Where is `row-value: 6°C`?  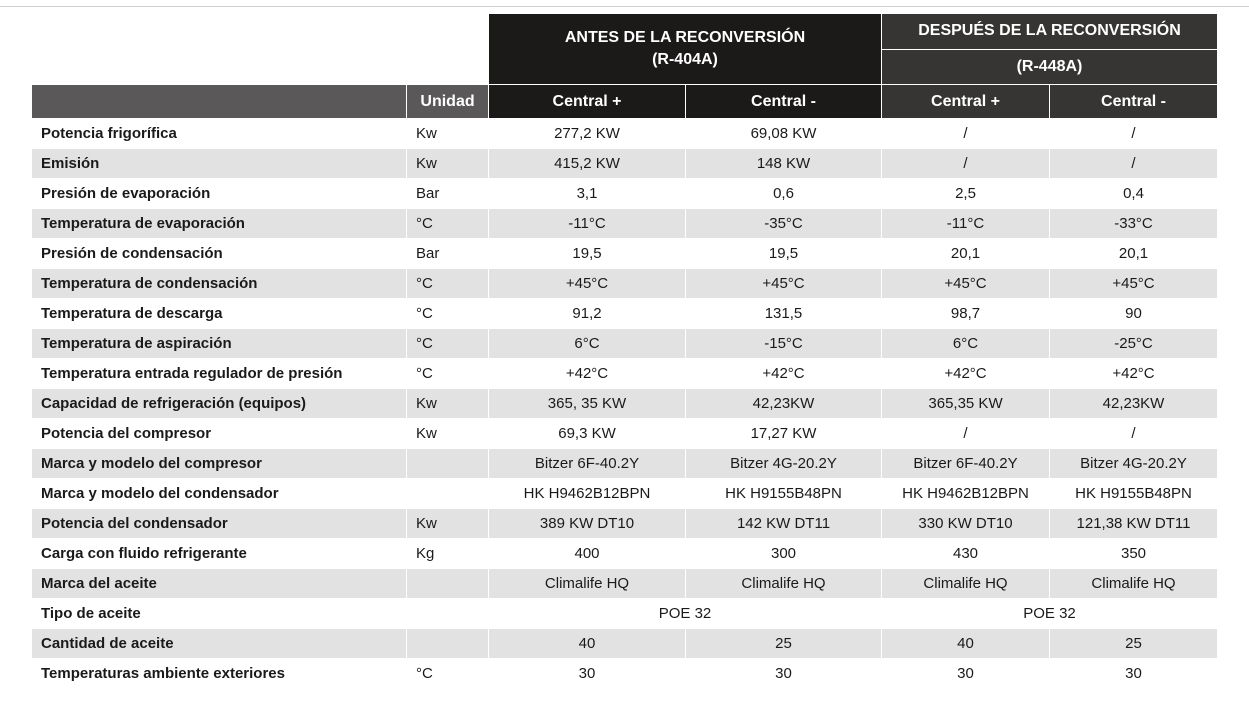
row-value: 6°C is located at coordinates (587, 343).